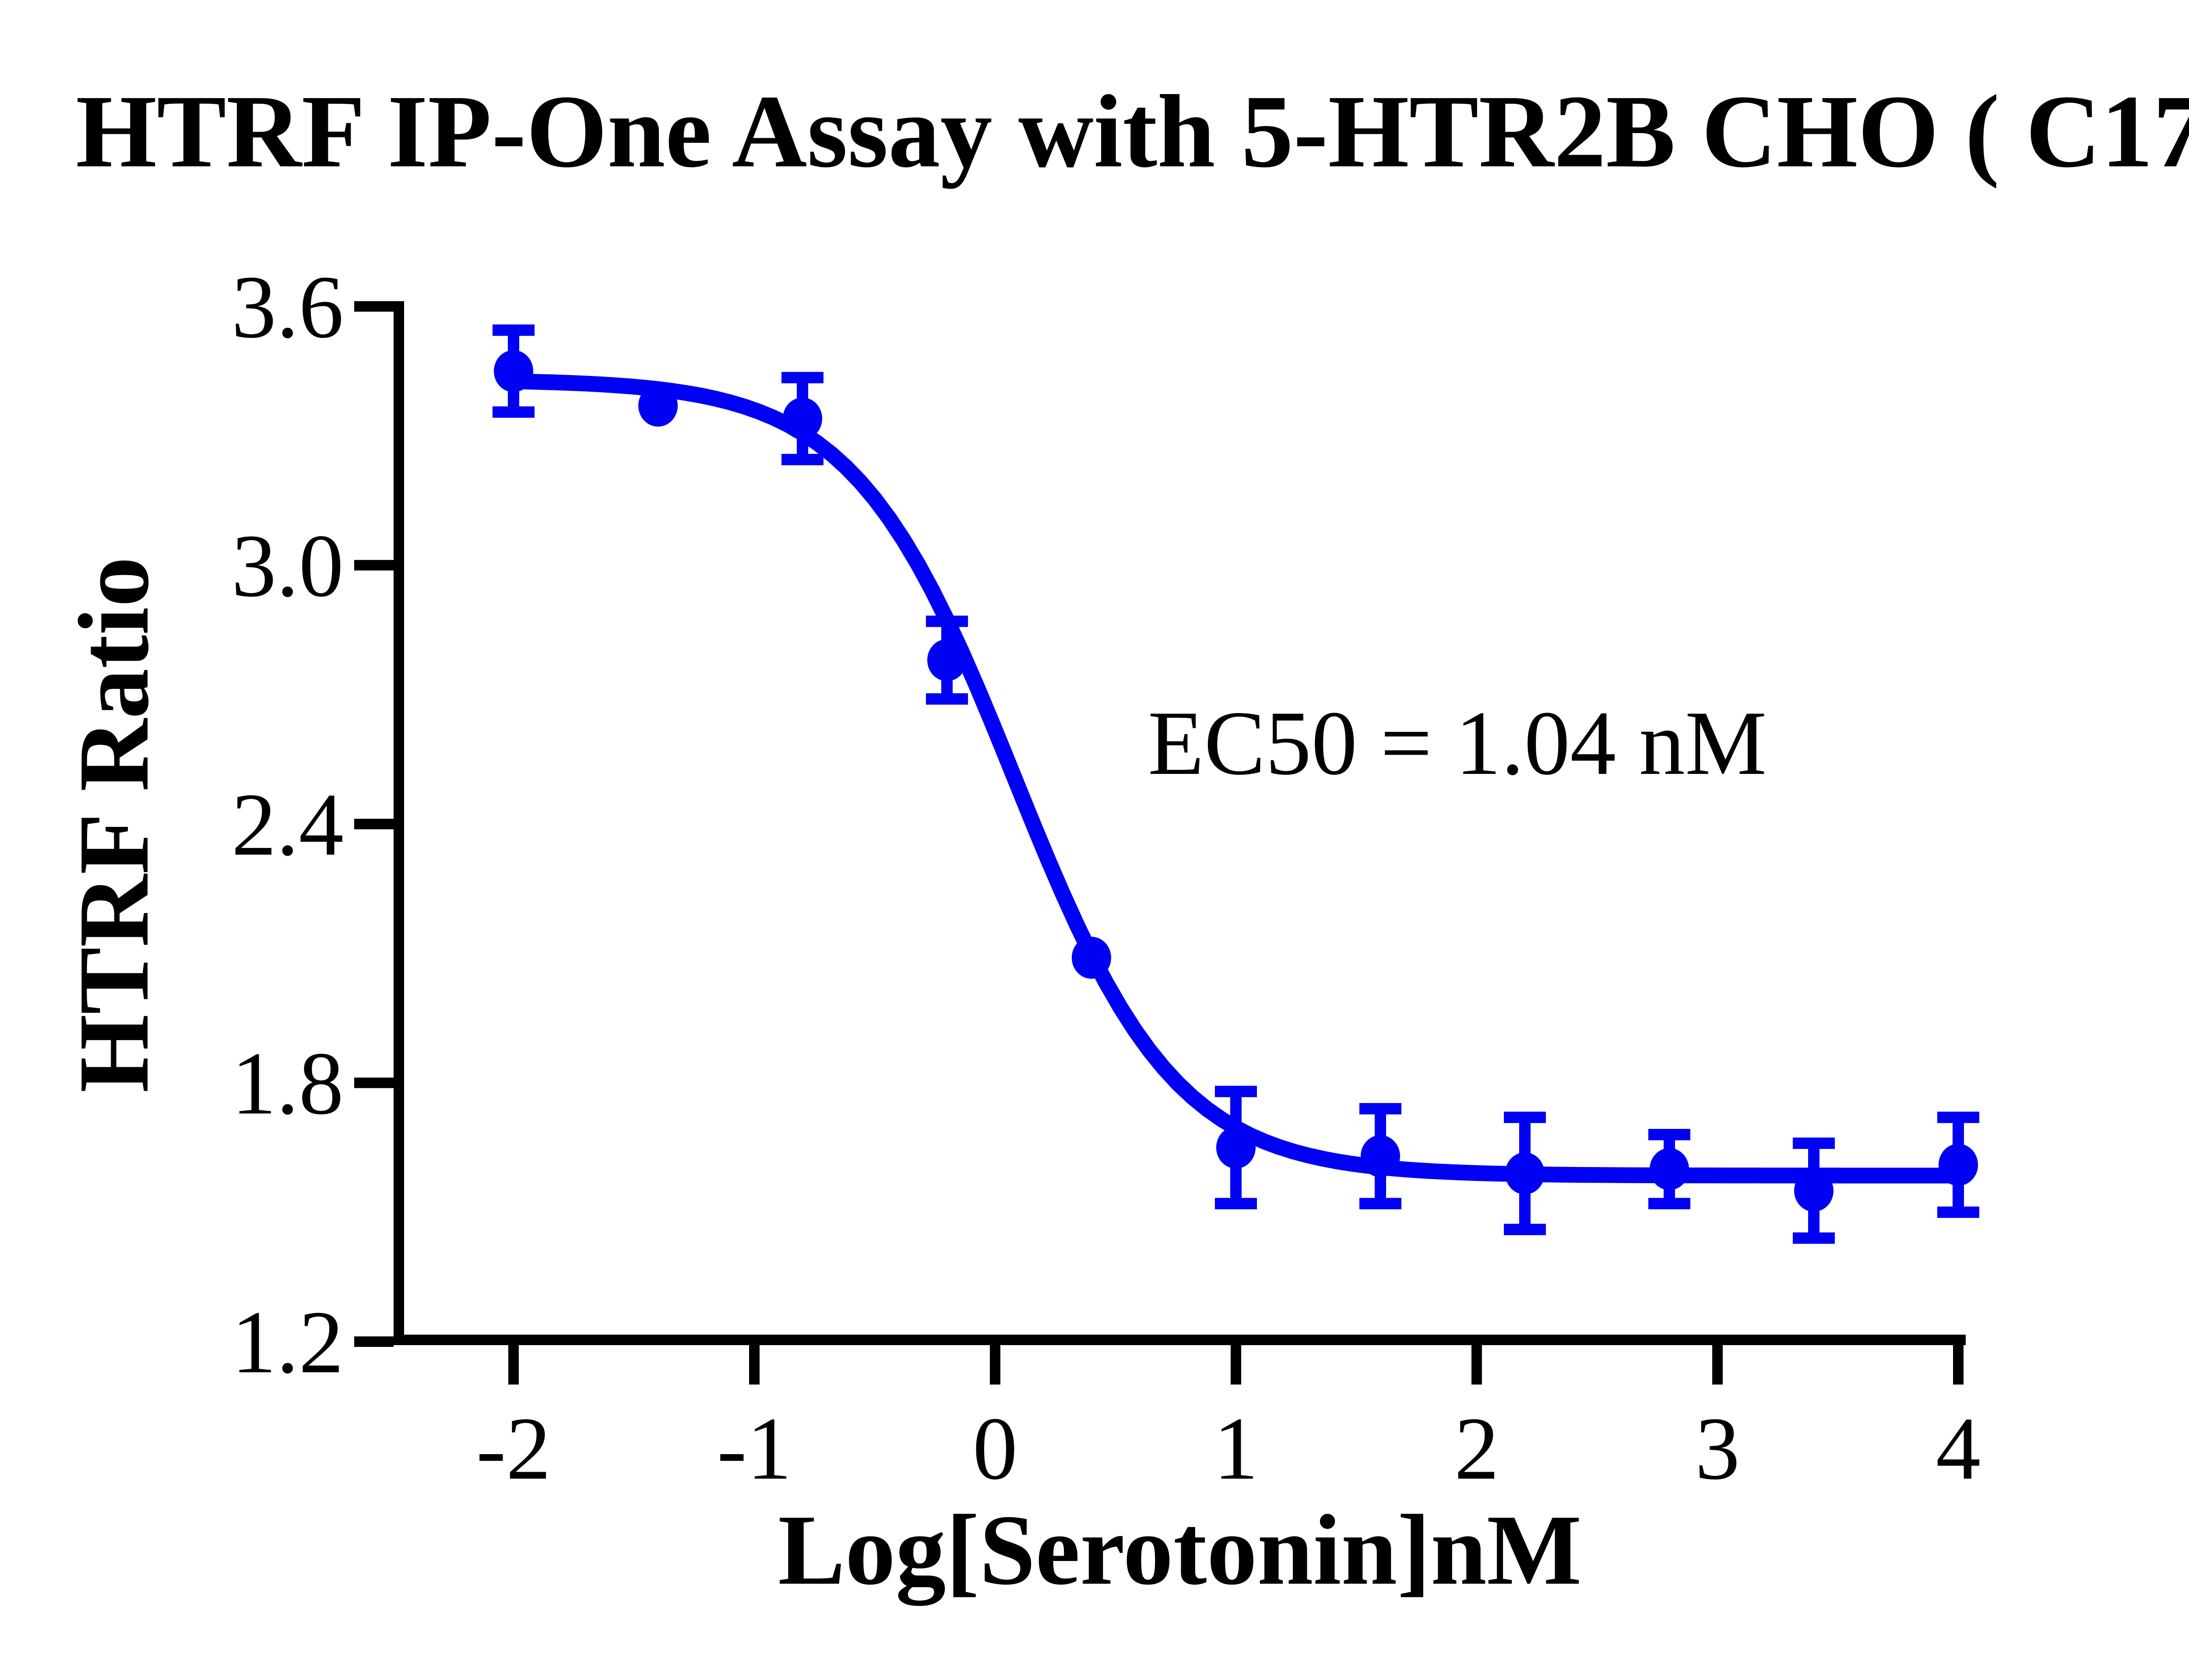 This screenshot has width=2189, height=1680. I want to click on x-tick-label: -1, so click(755, 1448).